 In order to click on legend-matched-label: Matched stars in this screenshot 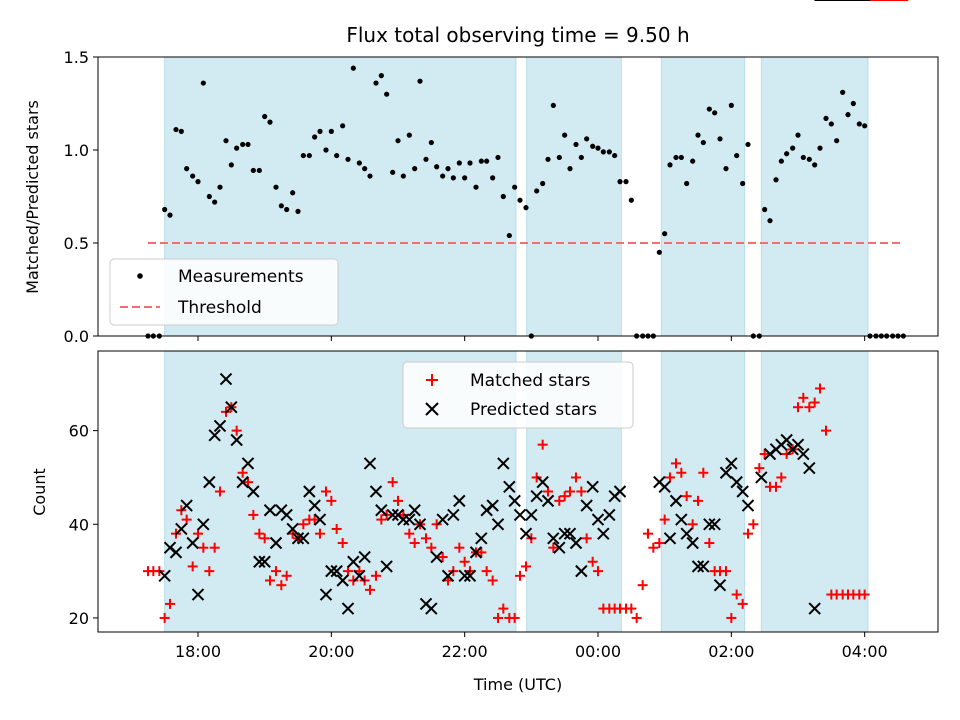, I will do `click(530, 381)`.